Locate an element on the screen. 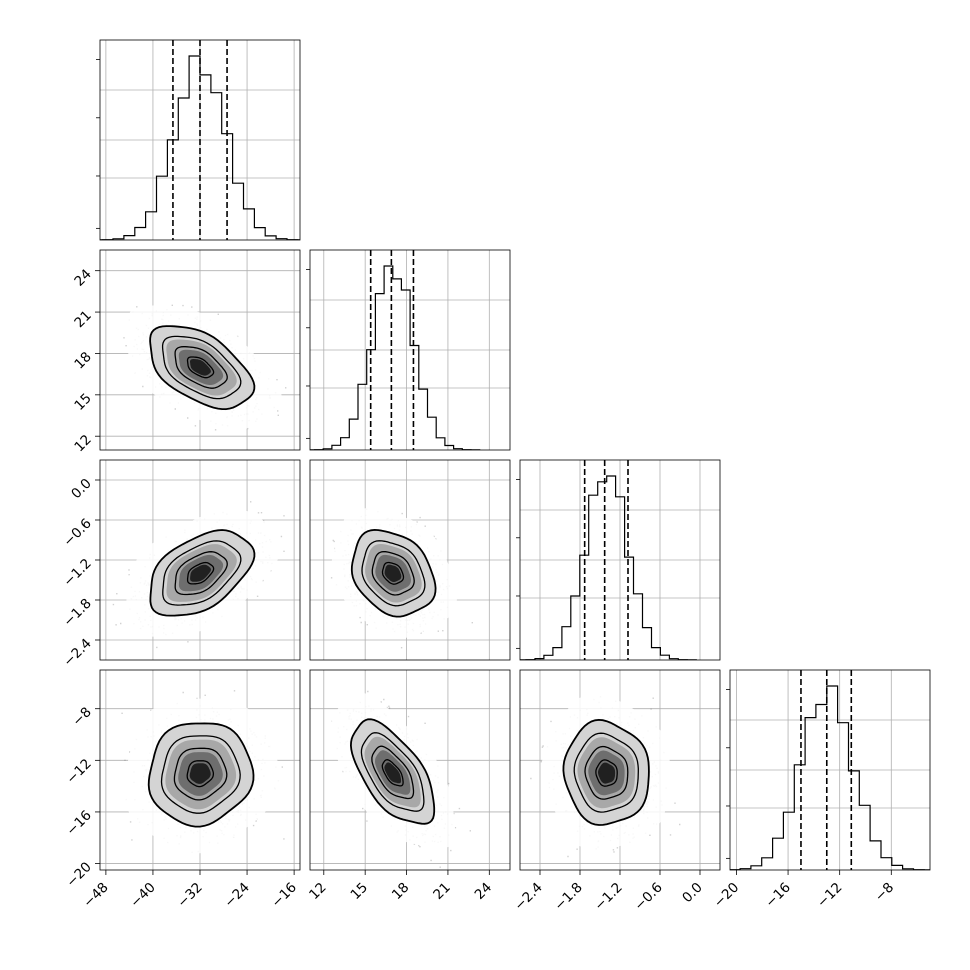  x-tick-label: −0.6 is located at coordinates (648, 897).